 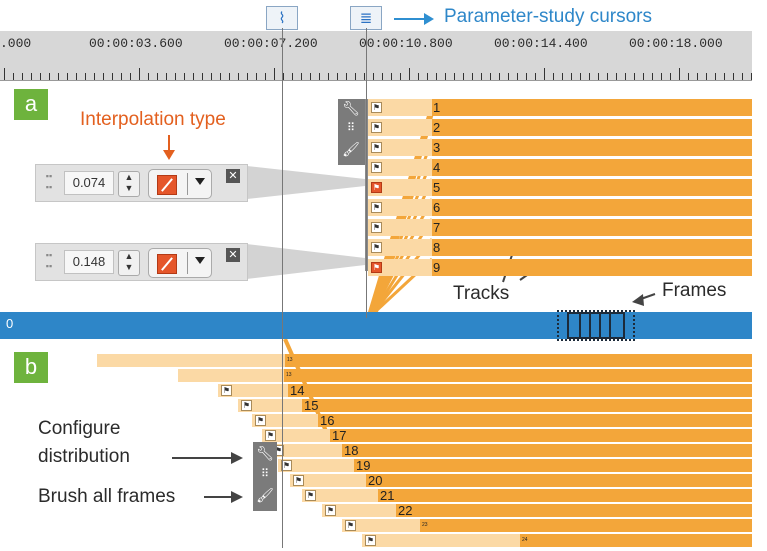 I want to click on timeline-bar: 0, so click(x=376, y=325).